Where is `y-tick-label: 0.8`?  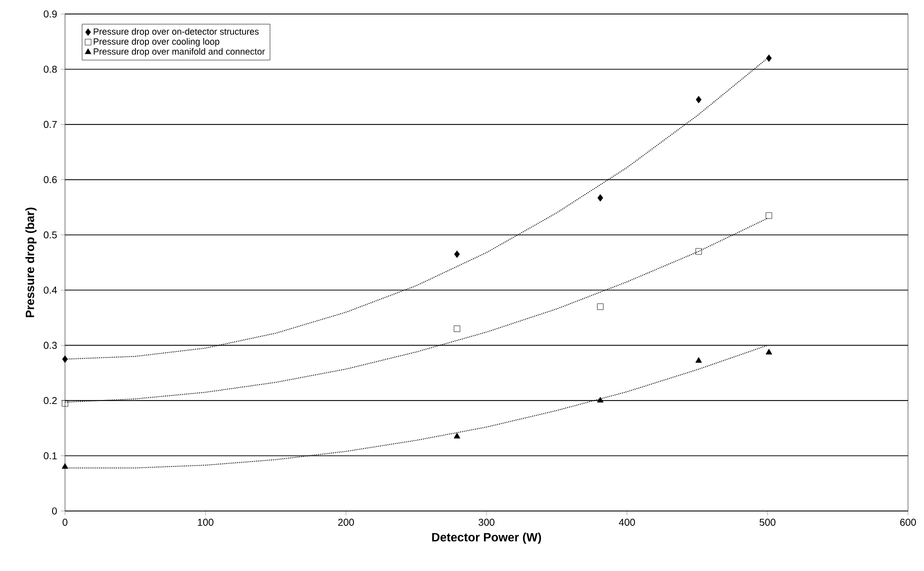
y-tick-label: 0.8 is located at coordinates (50, 69).